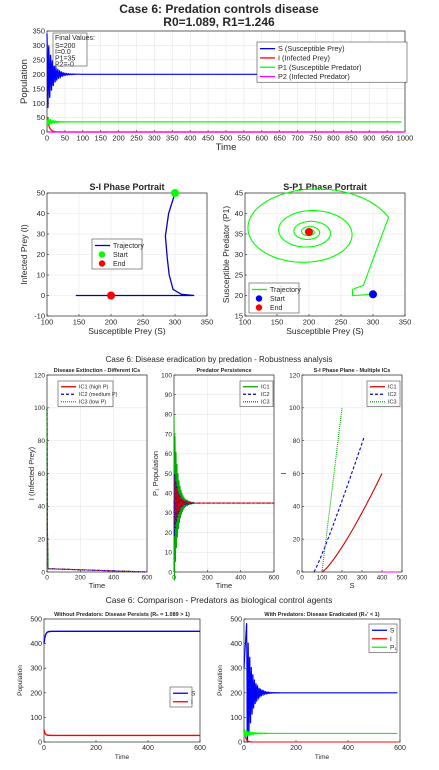  I want to click on c2-legend-label: I, so click(391, 639).